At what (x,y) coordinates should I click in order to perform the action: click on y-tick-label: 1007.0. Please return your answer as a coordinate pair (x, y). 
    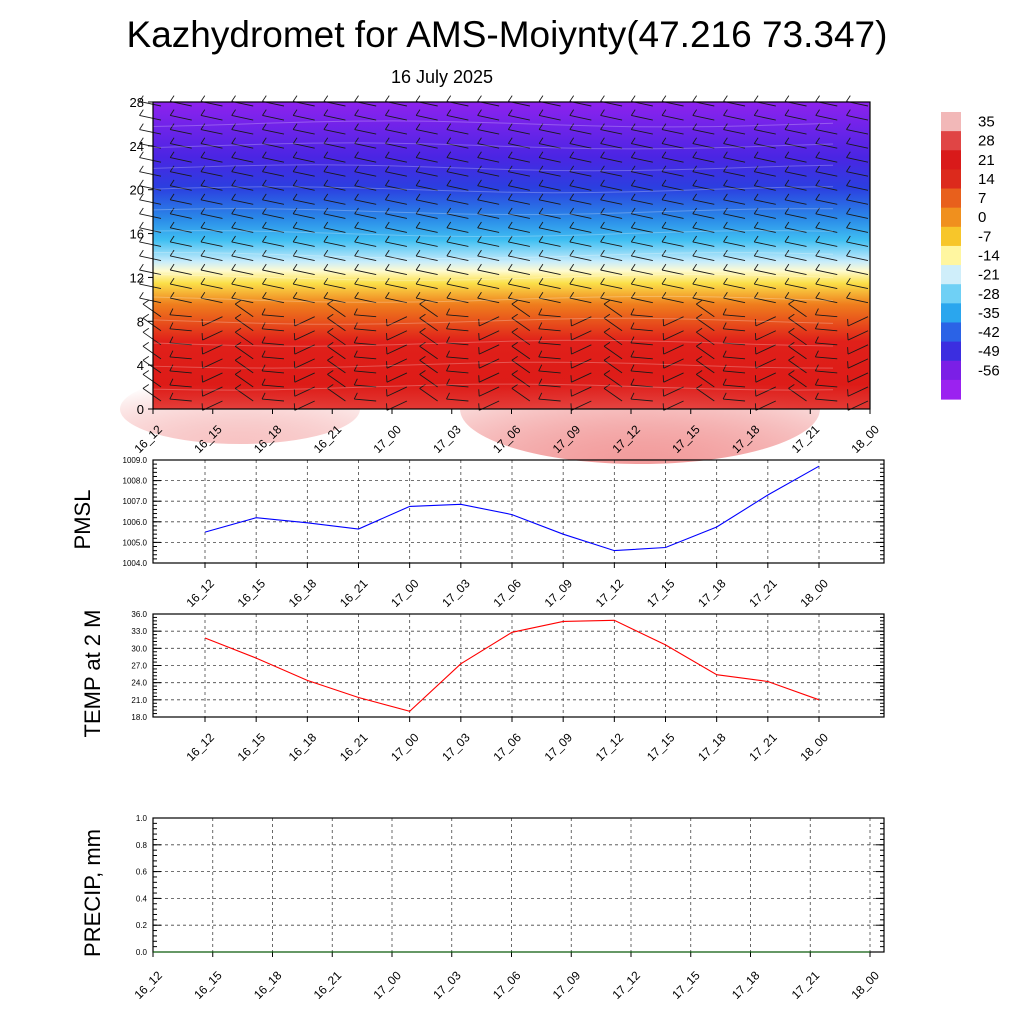
    Looking at the image, I should click on (135, 501).